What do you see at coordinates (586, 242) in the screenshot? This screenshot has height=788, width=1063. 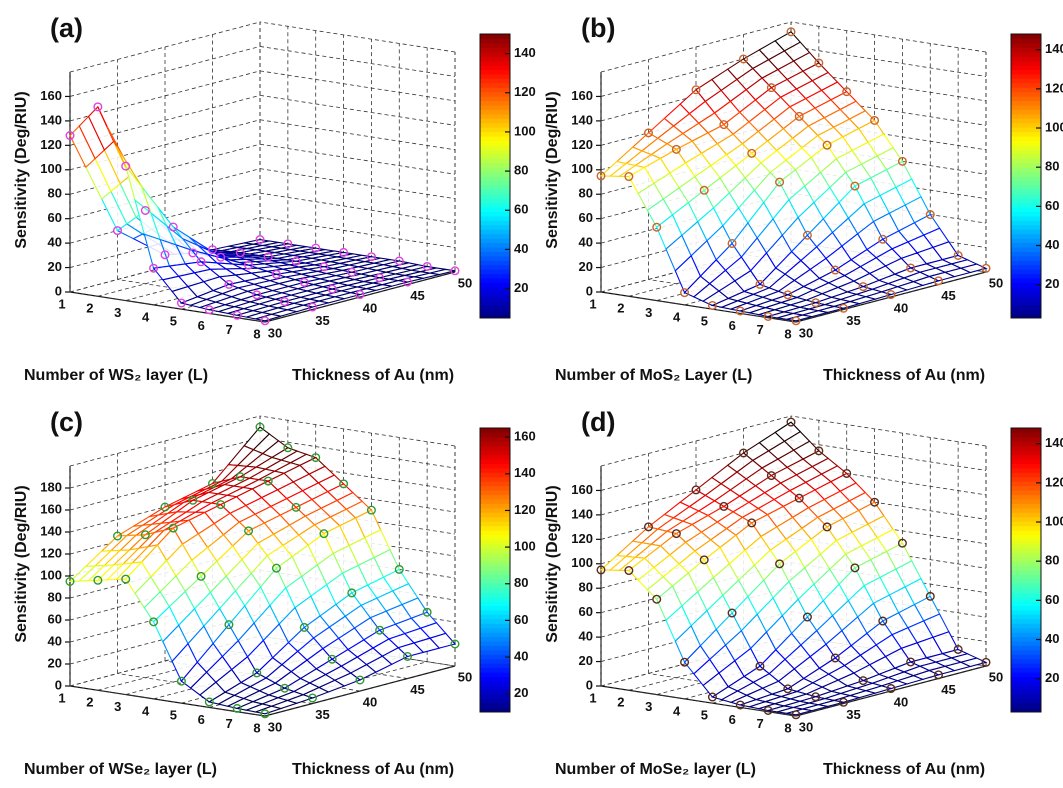 I see `z-tick-label: 40` at bounding box center [586, 242].